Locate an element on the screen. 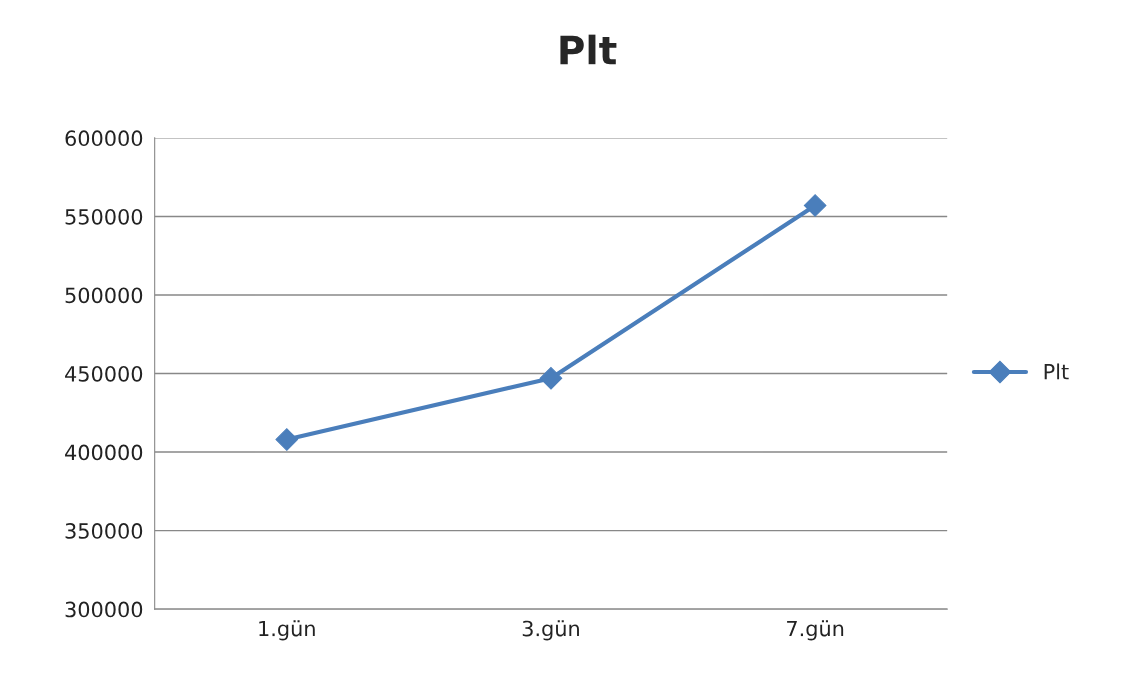 The width and height of the screenshot is (1129, 693). x-tick-label: 3.gün is located at coordinates (550, 630).